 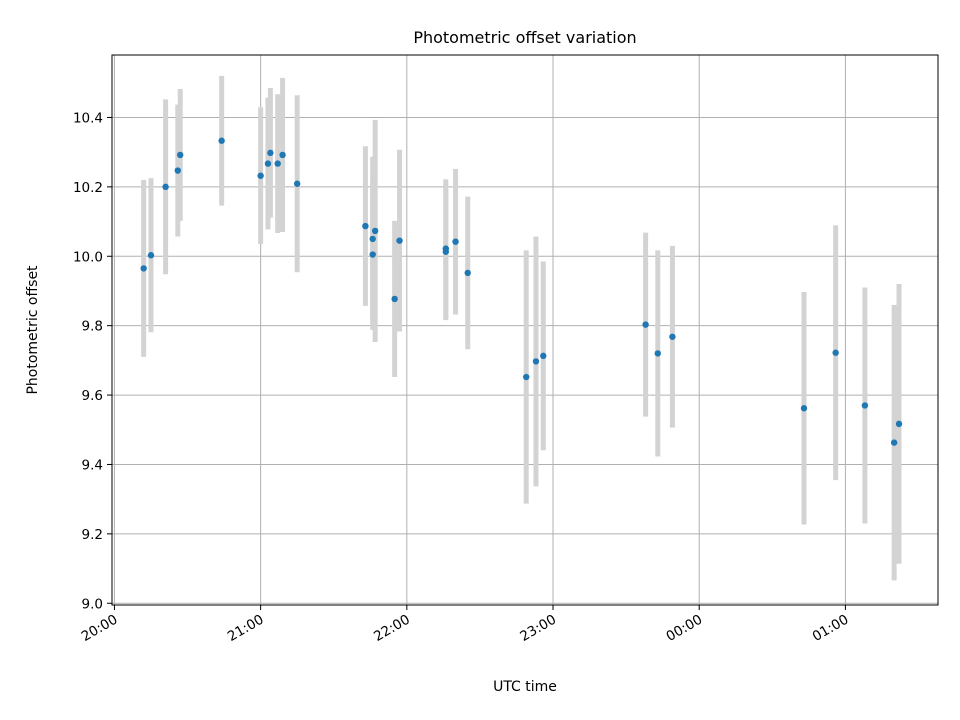 I want to click on y-axis-label: Photometric offset, so click(x=33, y=330).